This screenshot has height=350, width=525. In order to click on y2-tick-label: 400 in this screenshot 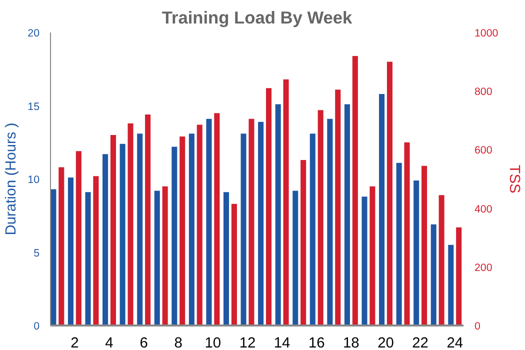, I will do `click(483, 209)`.